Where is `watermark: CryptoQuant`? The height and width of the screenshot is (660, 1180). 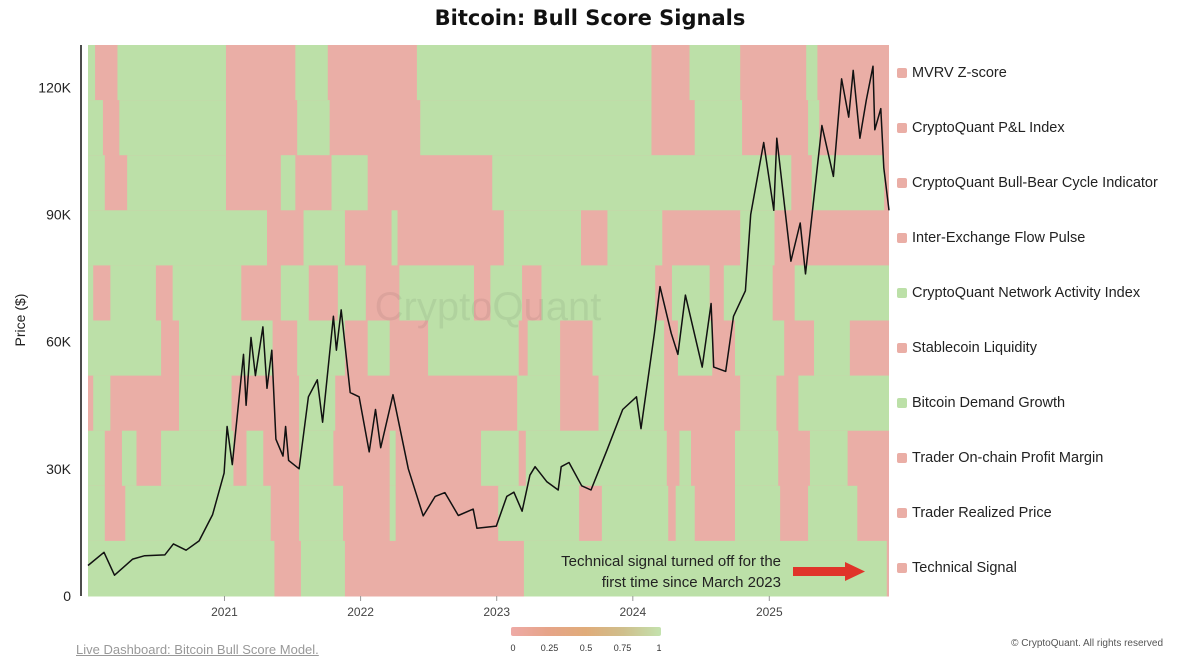 watermark: CryptoQuant is located at coordinates (488, 307).